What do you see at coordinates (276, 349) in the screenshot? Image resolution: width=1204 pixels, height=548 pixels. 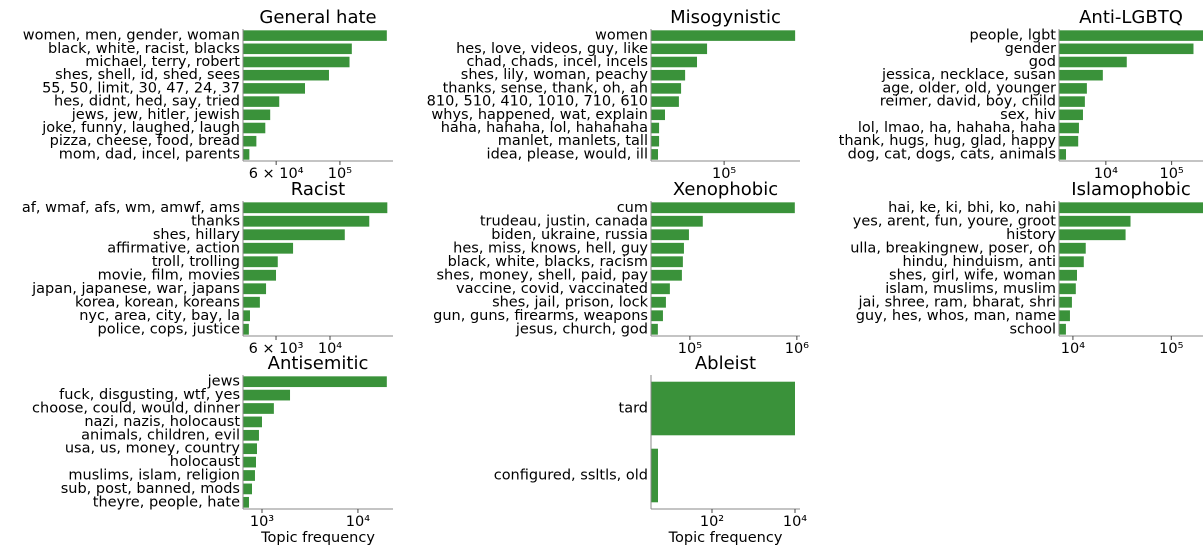 I see `x-tick-label: 6 × 10³` at bounding box center [276, 349].